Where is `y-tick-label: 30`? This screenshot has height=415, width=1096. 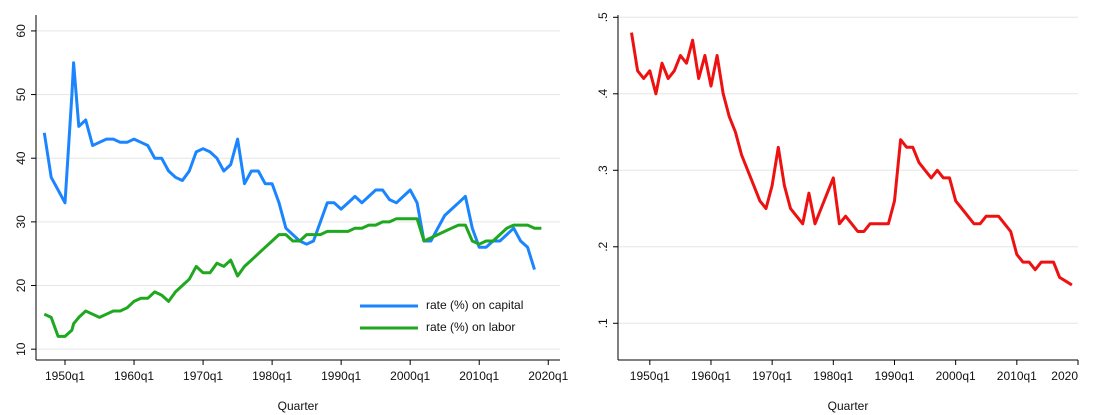 y-tick-label: 30 is located at coordinates (21, 222).